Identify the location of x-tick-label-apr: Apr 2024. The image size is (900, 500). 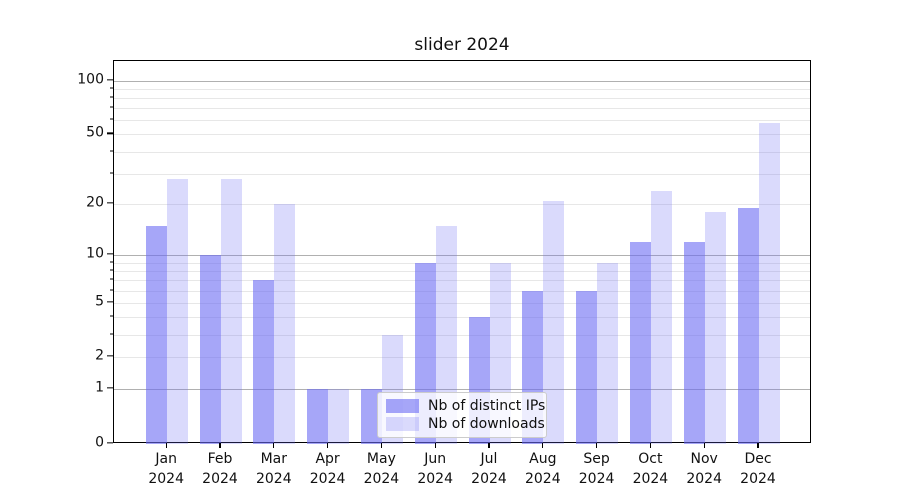
(328, 469).